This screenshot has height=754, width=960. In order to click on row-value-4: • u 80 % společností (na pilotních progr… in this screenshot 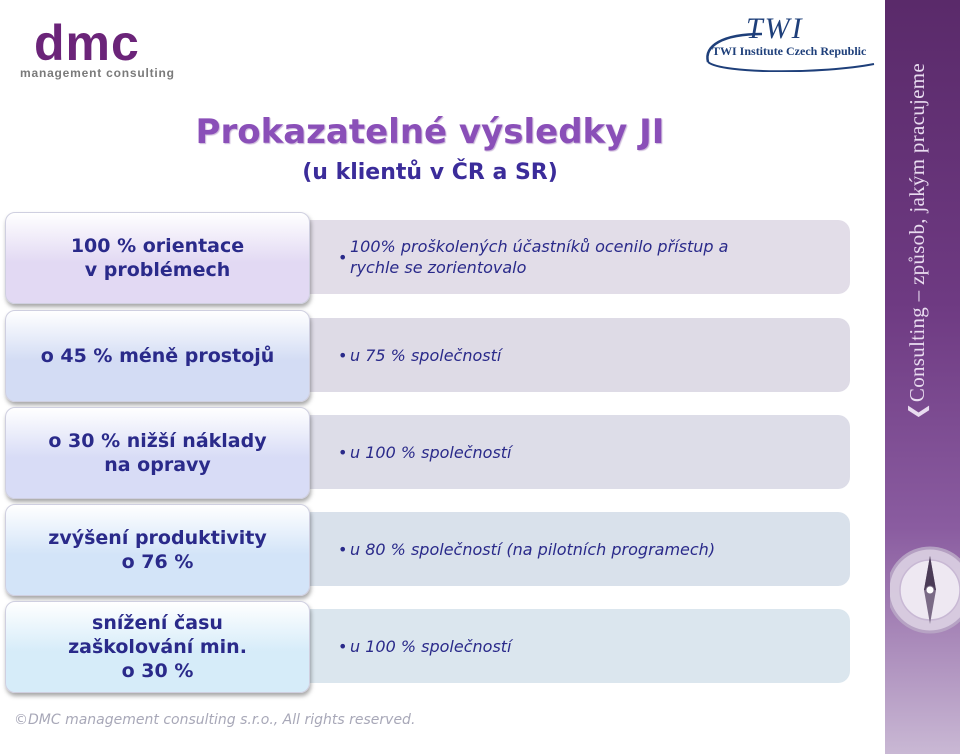, I will do `click(579, 549)`.